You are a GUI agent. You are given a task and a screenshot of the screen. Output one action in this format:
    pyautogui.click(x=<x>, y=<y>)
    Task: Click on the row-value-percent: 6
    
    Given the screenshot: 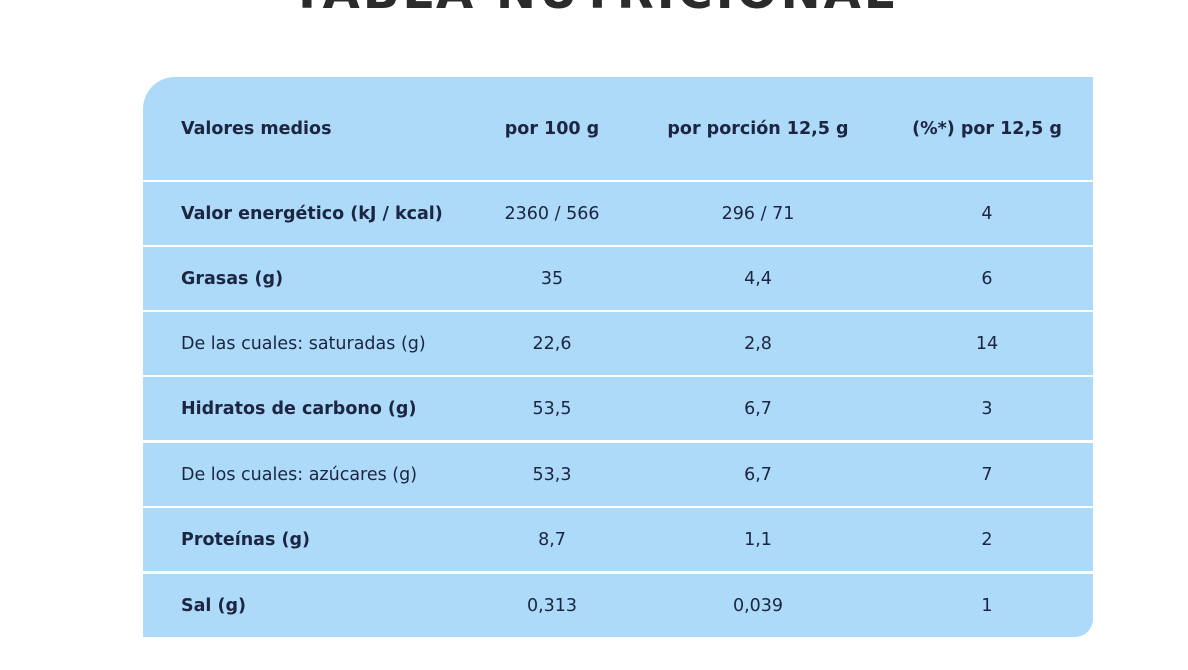 What is the action you would take?
    pyautogui.click(x=987, y=278)
    